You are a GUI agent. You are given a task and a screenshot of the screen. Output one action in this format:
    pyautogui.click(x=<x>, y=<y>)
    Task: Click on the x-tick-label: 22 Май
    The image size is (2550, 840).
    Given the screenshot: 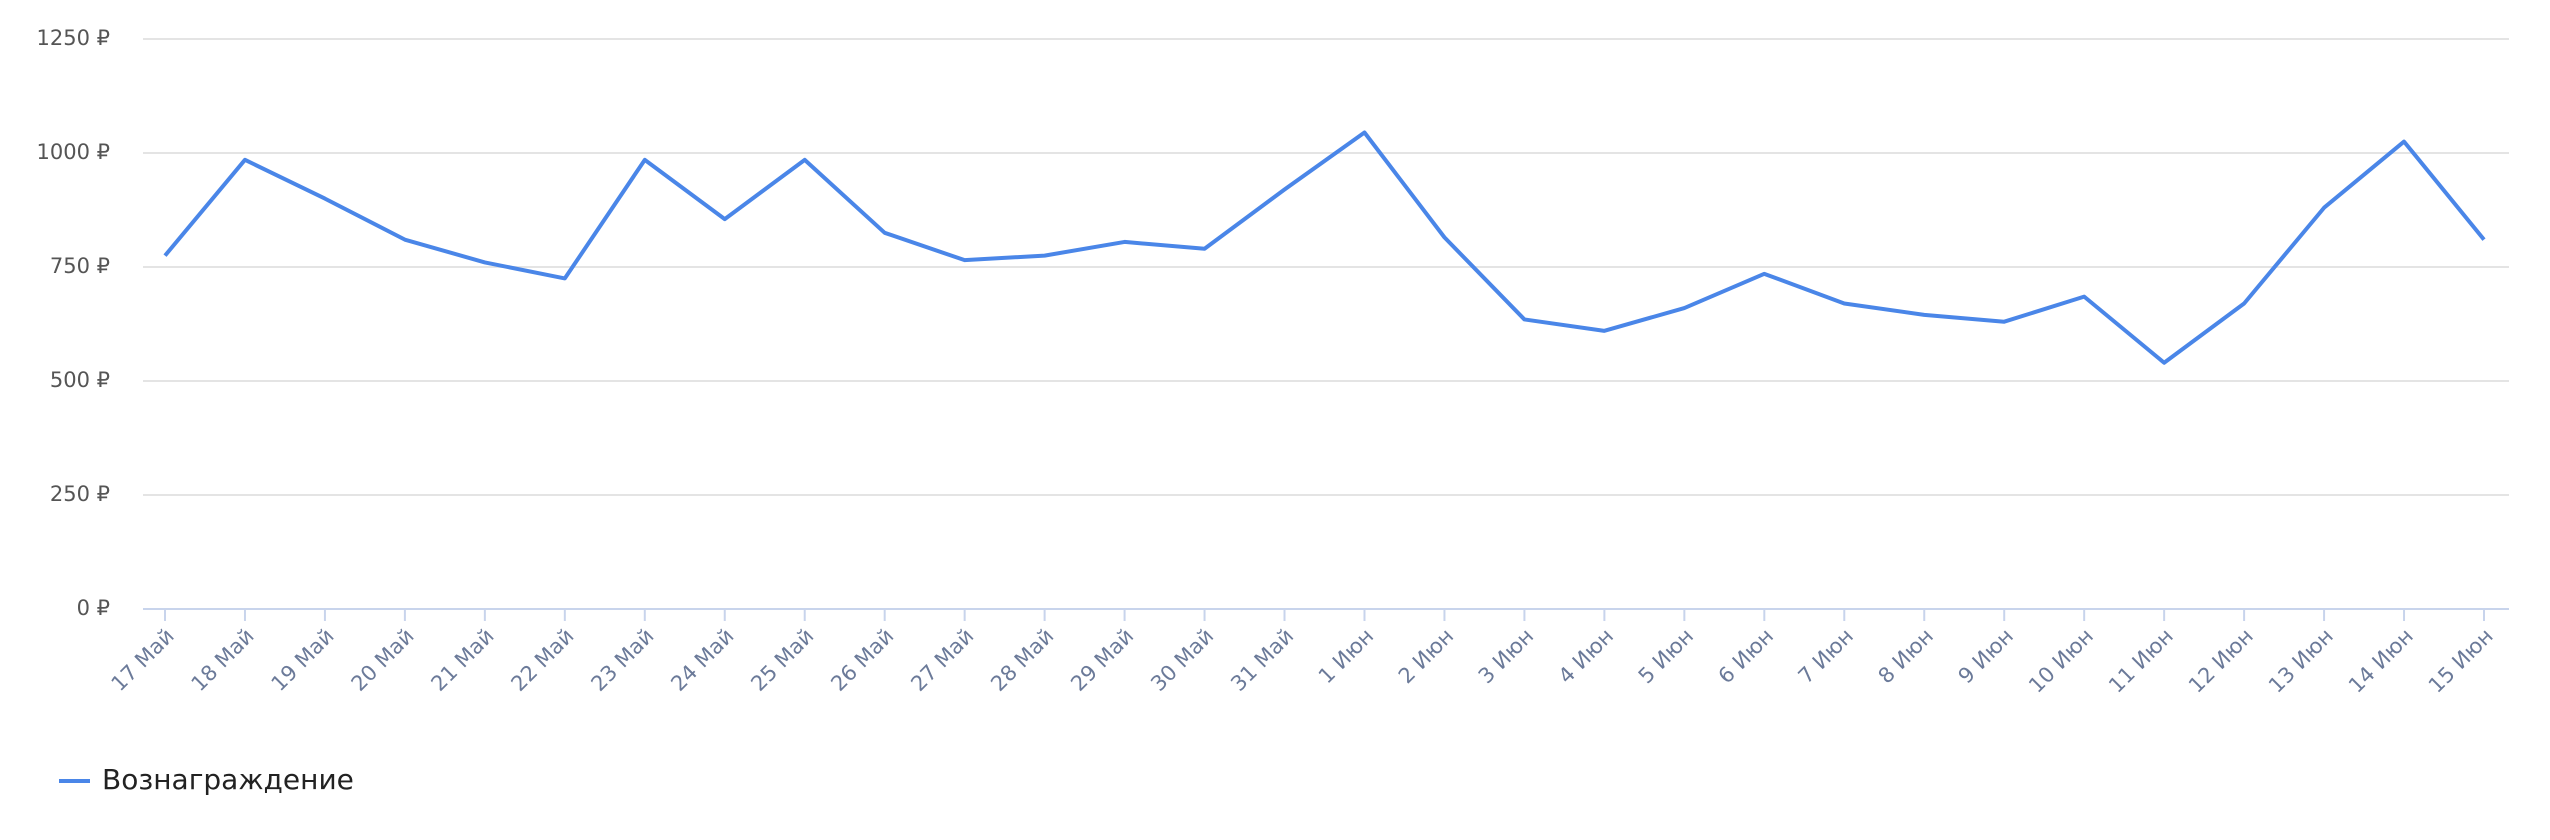 What is the action you would take?
    pyautogui.click(x=542, y=660)
    